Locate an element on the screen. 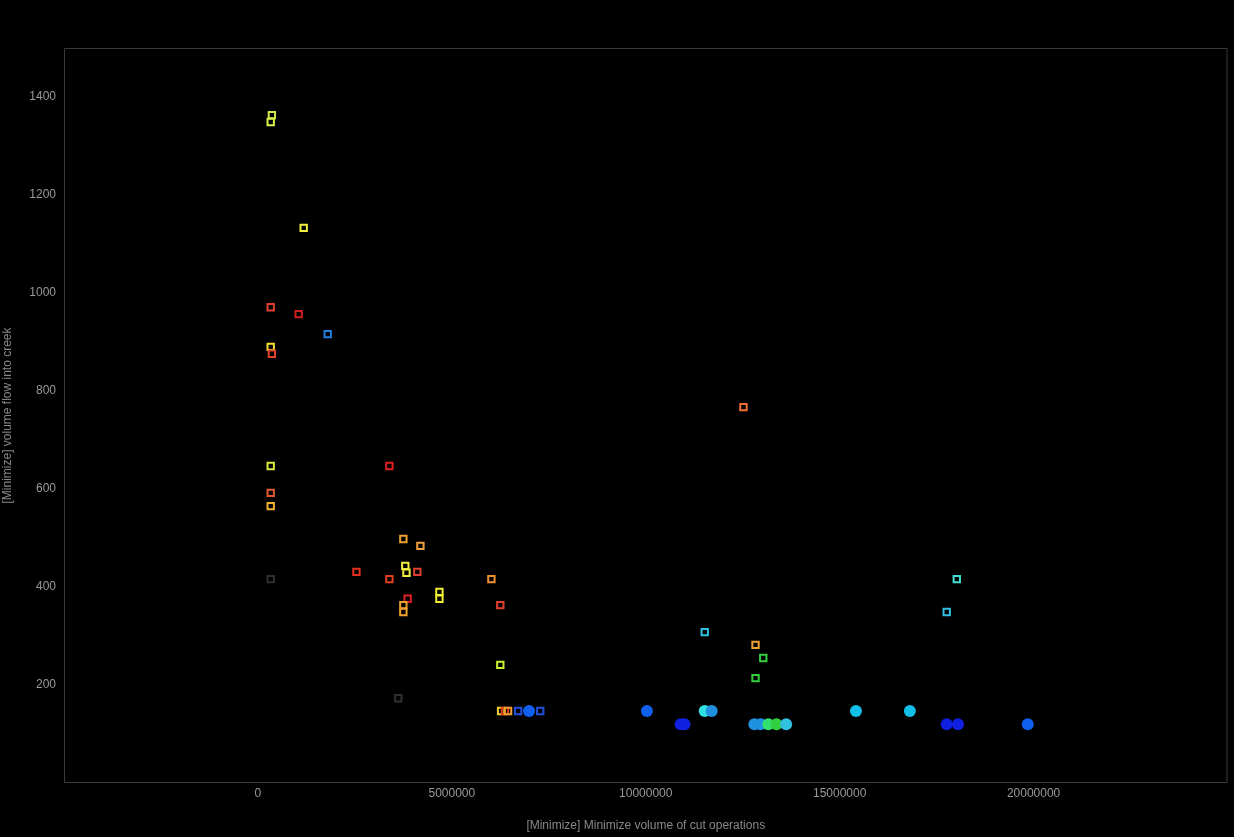 Image resolution: width=1234 pixels, height=837 pixels. x-tick-label: 15000000 is located at coordinates (839, 792).